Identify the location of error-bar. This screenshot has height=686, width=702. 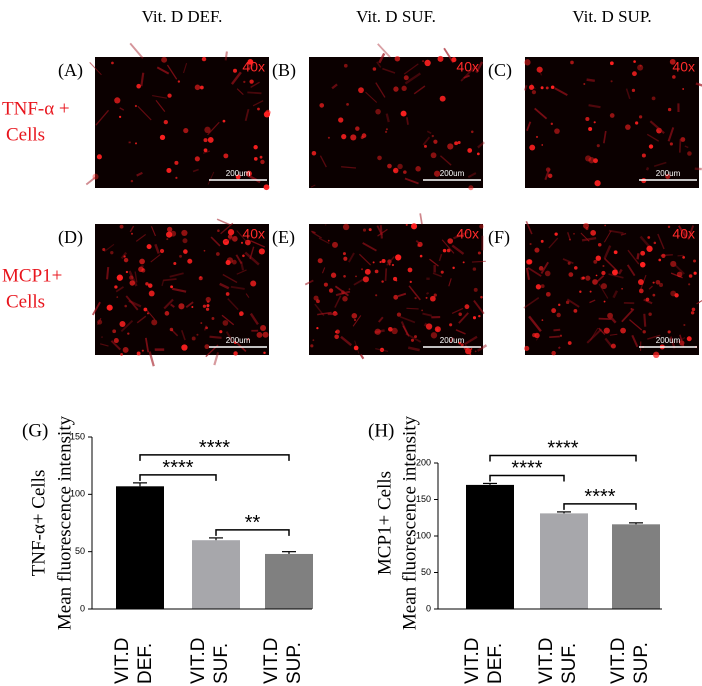
(216, 539).